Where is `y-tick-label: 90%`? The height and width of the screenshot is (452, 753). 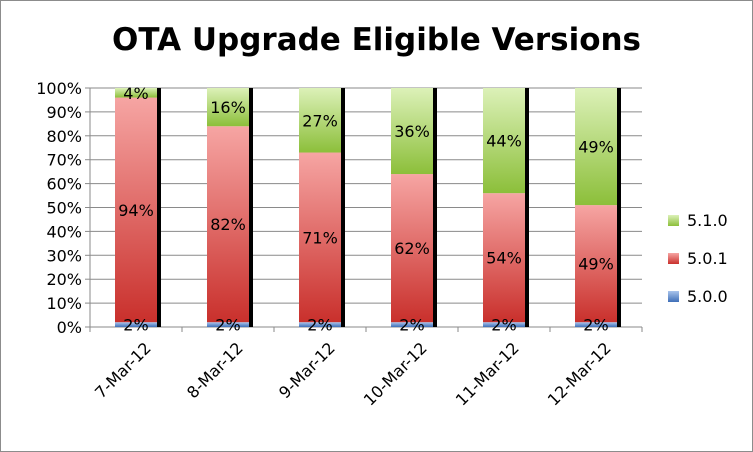 y-tick-label: 90% is located at coordinates (64, 112).